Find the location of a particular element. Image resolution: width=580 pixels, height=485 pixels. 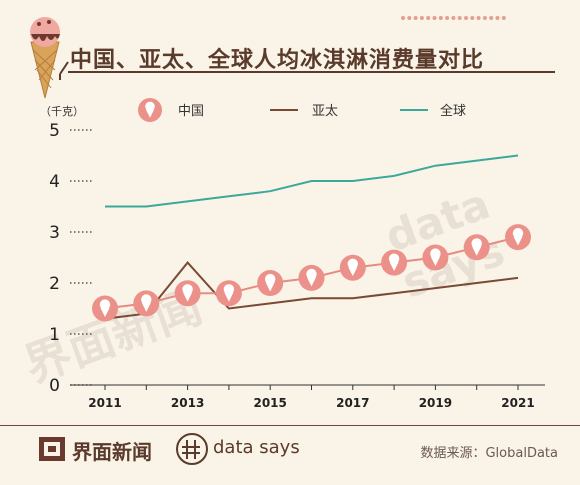

data-says-logo-icon is located at coordinates (192, 449).